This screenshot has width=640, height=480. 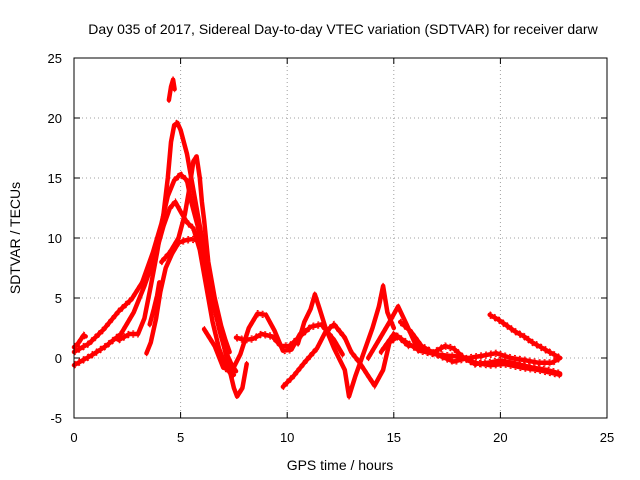 I want to click on series-track-9-markers-lower, so click(x=346, y=344).